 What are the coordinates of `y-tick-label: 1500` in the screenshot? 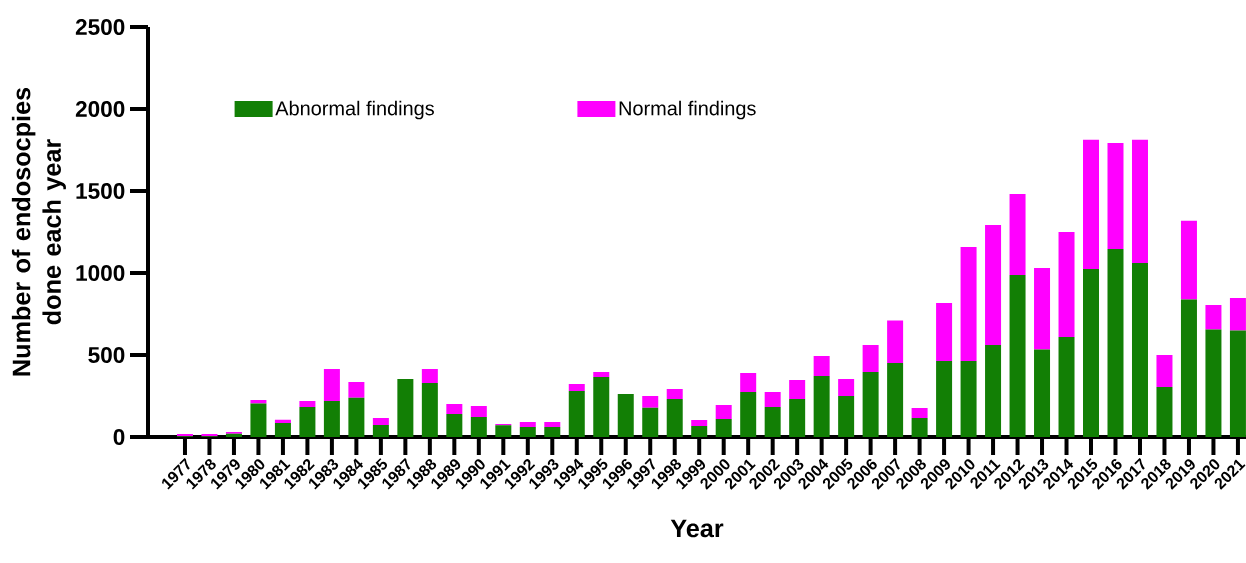 It's located at (100, 191).